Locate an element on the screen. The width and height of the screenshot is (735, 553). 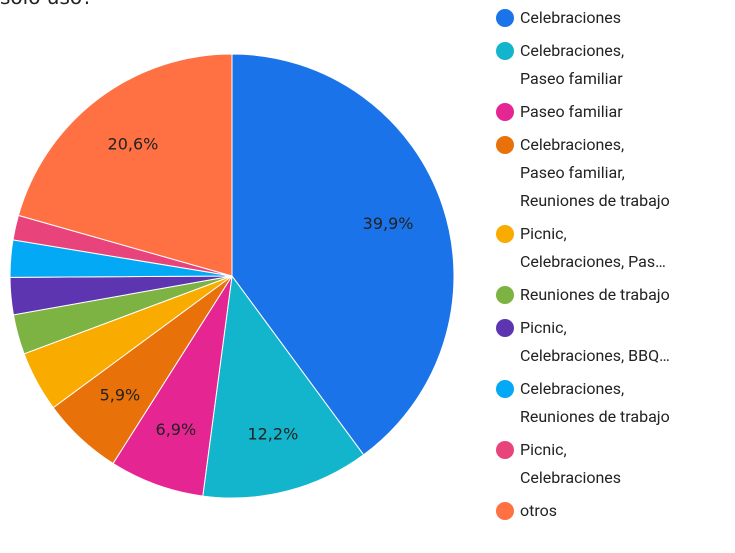
legend-label: Paseo familiar is located at coordinates (571, 111).